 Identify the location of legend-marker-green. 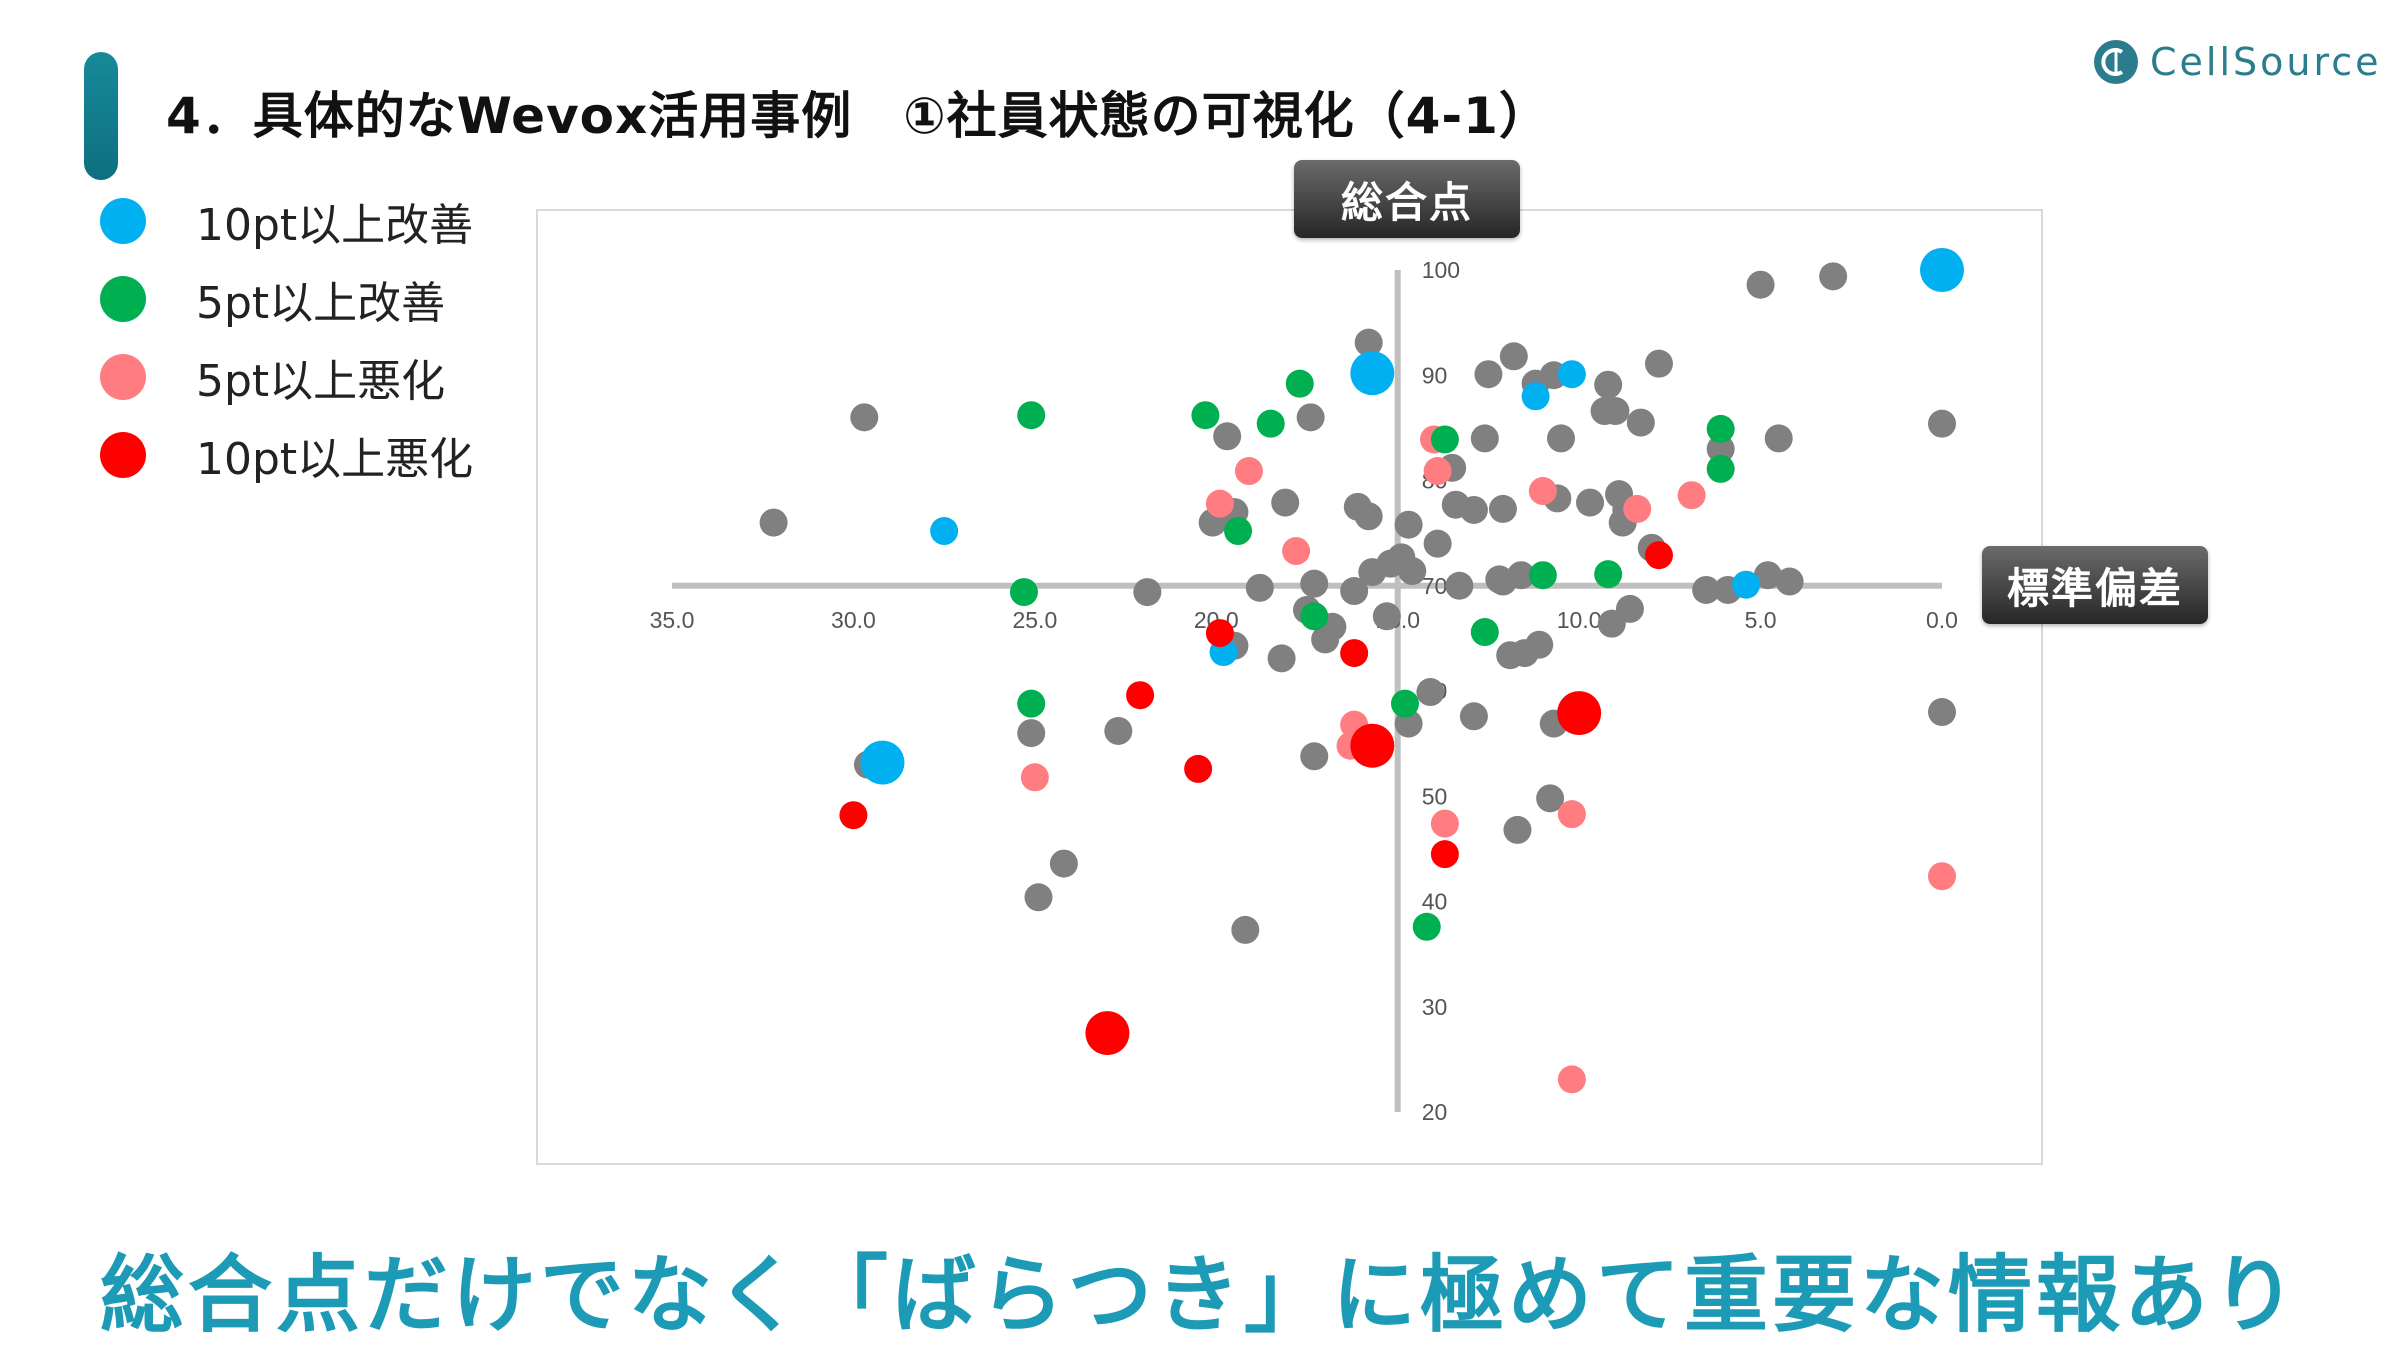
(123, 299).